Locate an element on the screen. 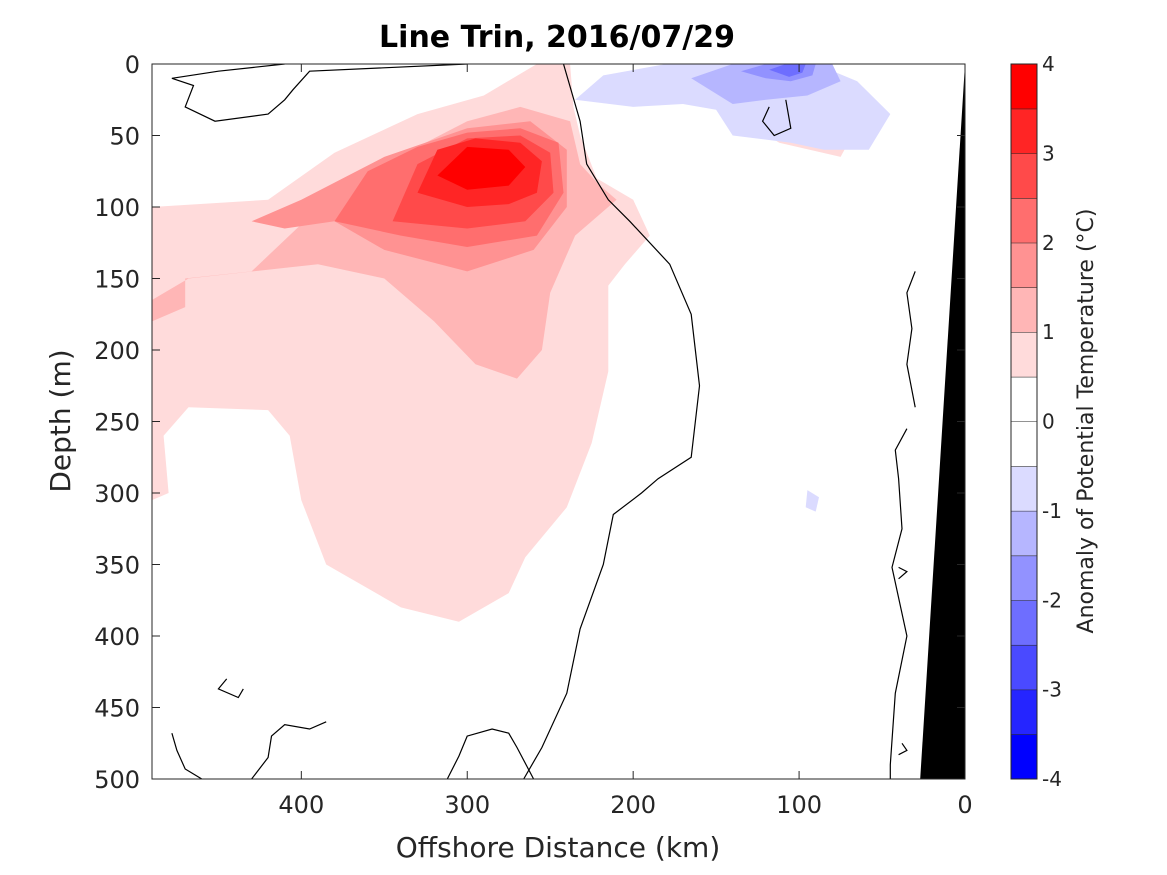 This screenshot has height=875, width=1167. y-tick-label: 0 is located at coordinates (132, 65).